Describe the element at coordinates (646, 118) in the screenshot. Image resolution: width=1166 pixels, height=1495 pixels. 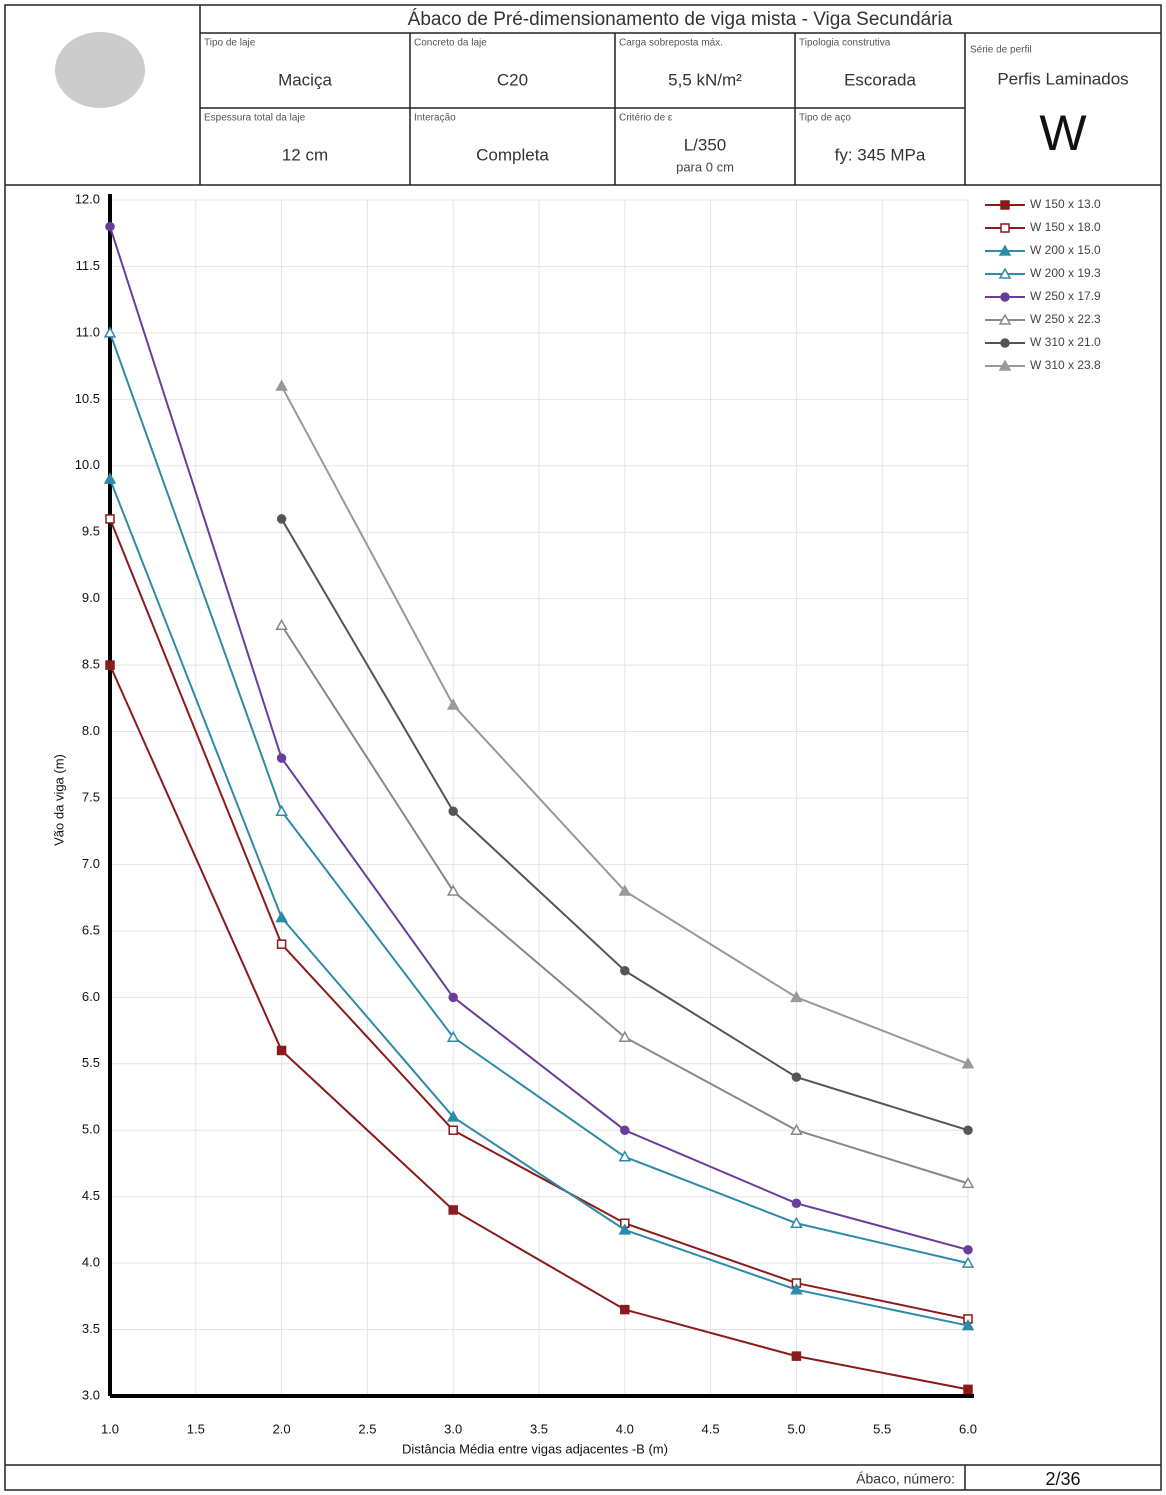
I see `cell-label: Critério de ε` at that location.